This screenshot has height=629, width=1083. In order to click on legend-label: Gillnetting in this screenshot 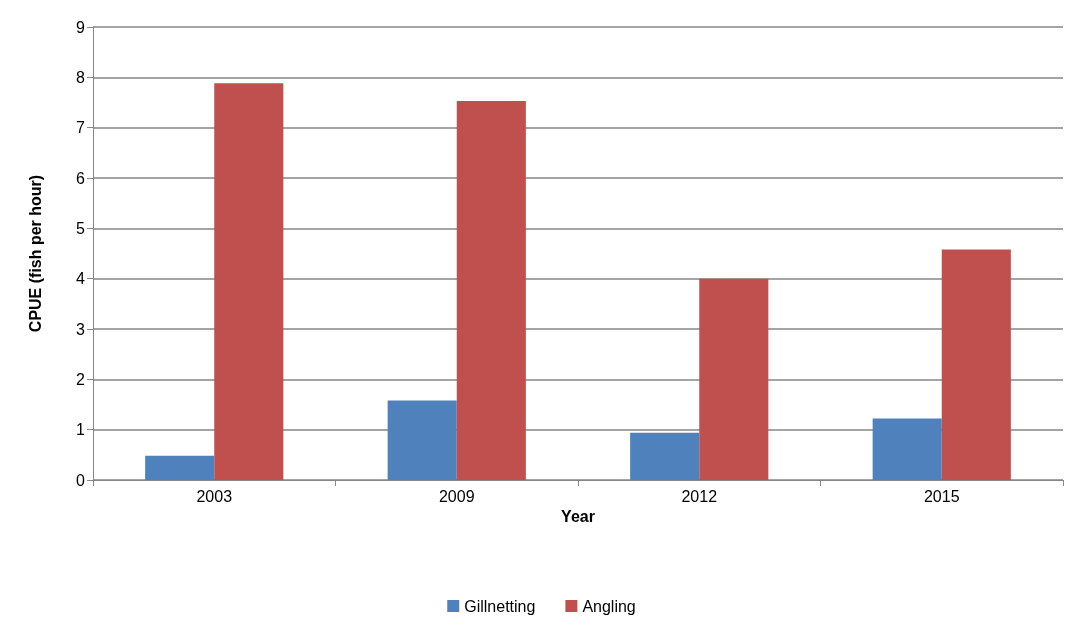, I will do `click(500, 606)`.